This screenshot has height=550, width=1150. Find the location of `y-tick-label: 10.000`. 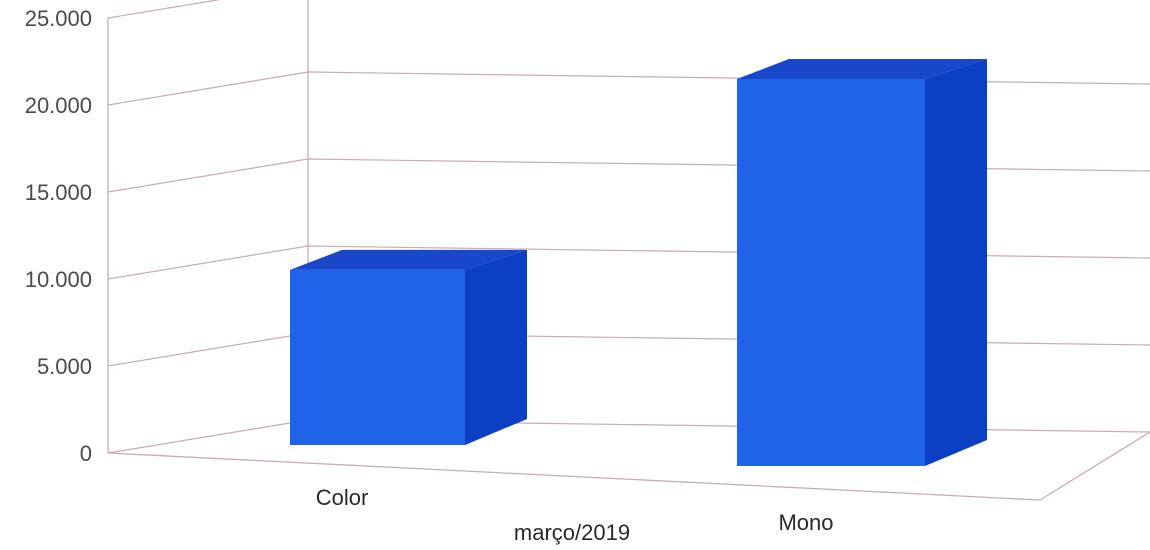

y-tick-label: 10.000 is located at coordinates (58, 279).